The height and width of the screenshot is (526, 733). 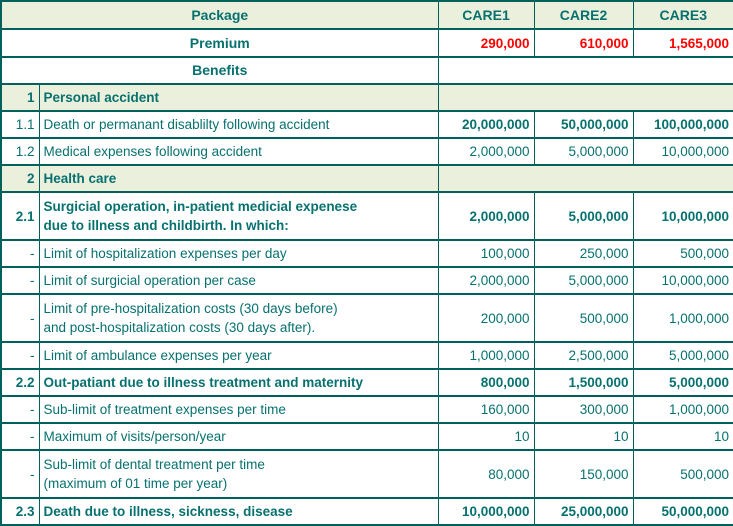 What do you see at coordinates (486, 43) in the screenshot?
I see `premium-value-care1: 290,000` at bounding box center [486, 43].